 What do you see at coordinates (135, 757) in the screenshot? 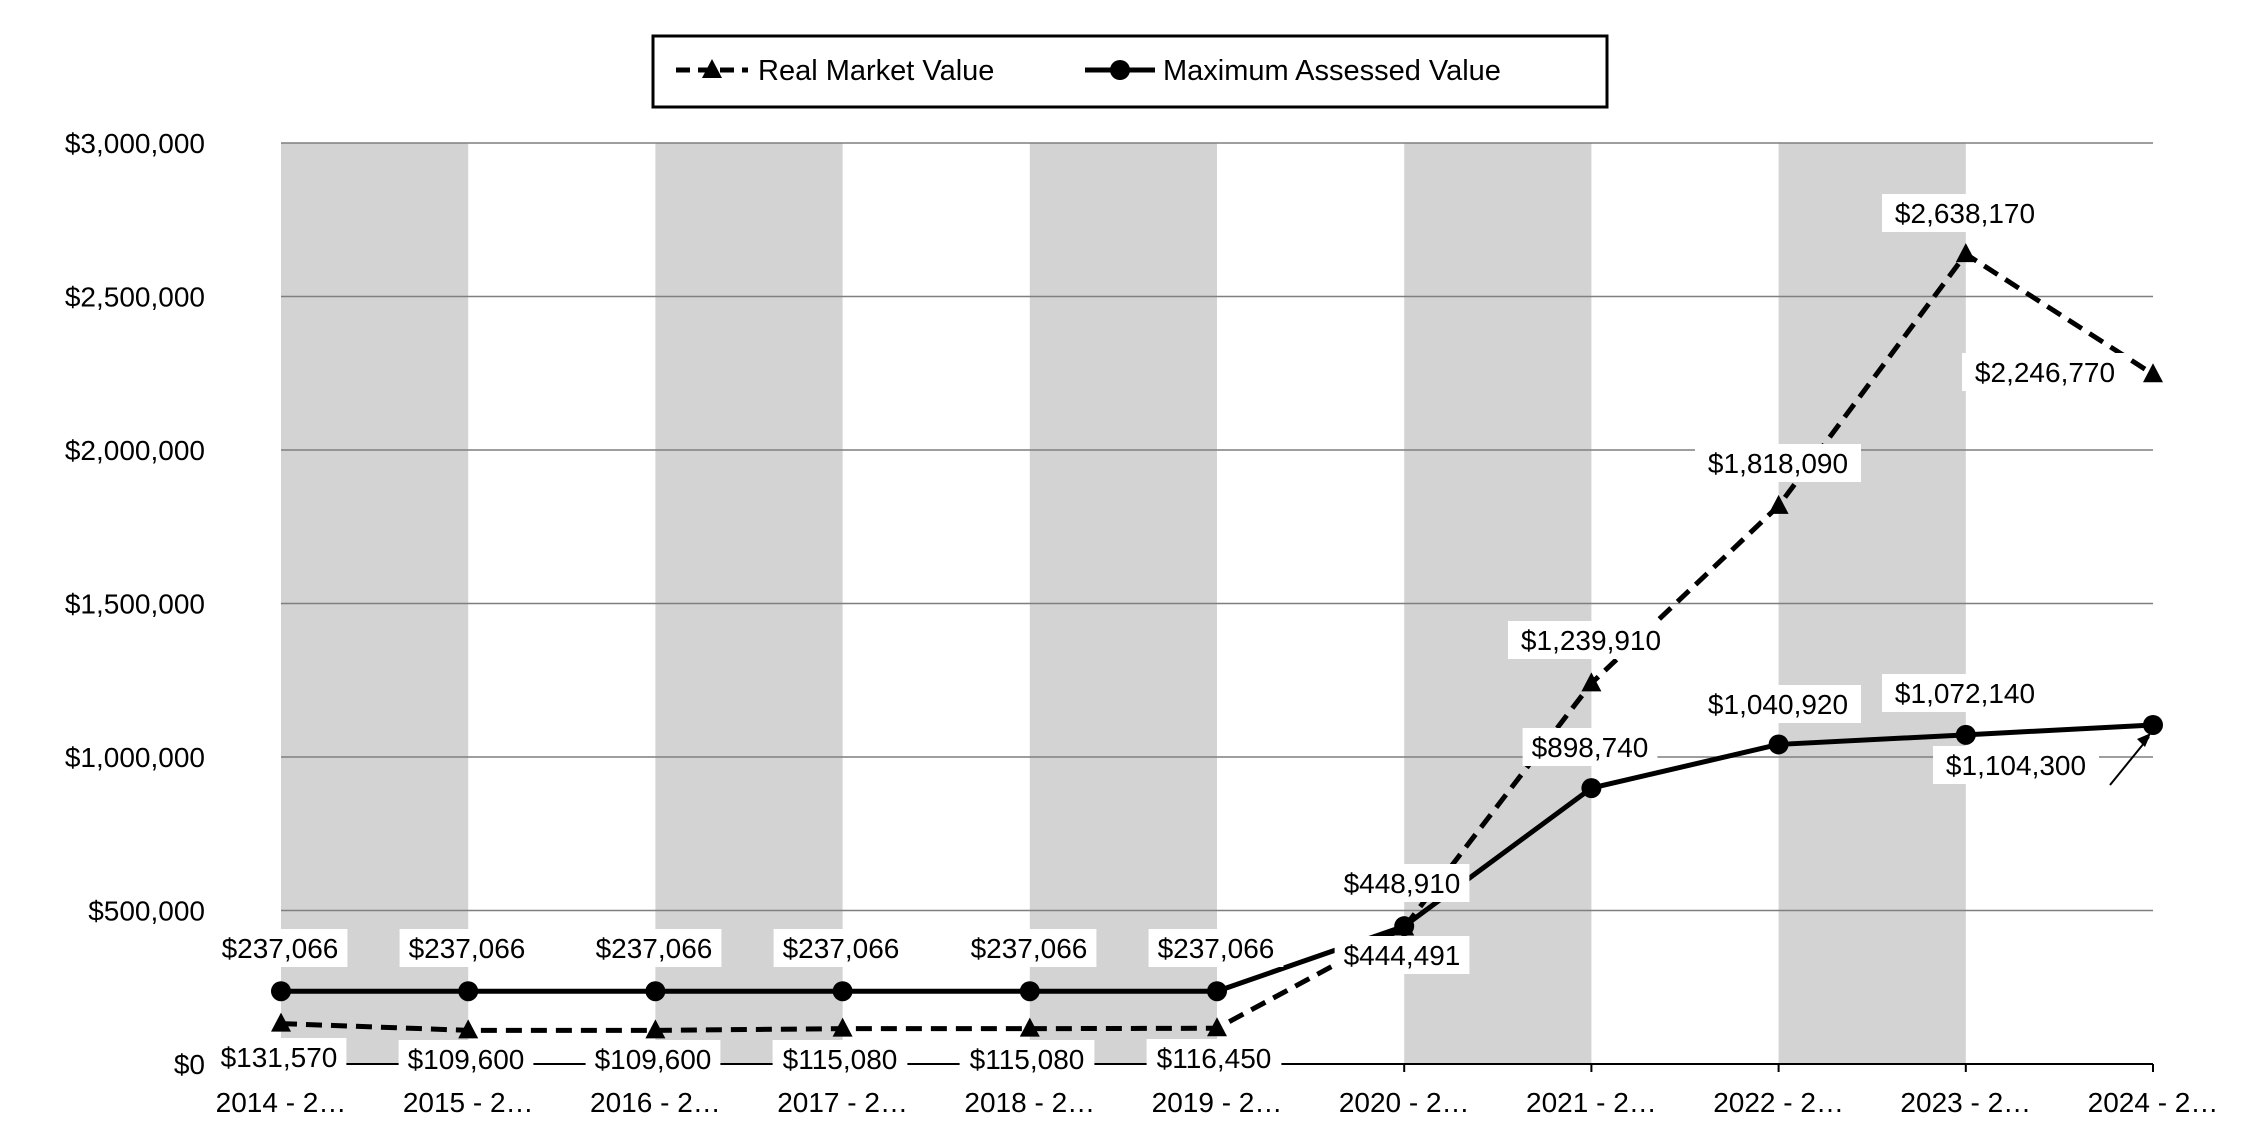
I see `y-tick-label: $1,000,000` at bounding box center [135, 757].